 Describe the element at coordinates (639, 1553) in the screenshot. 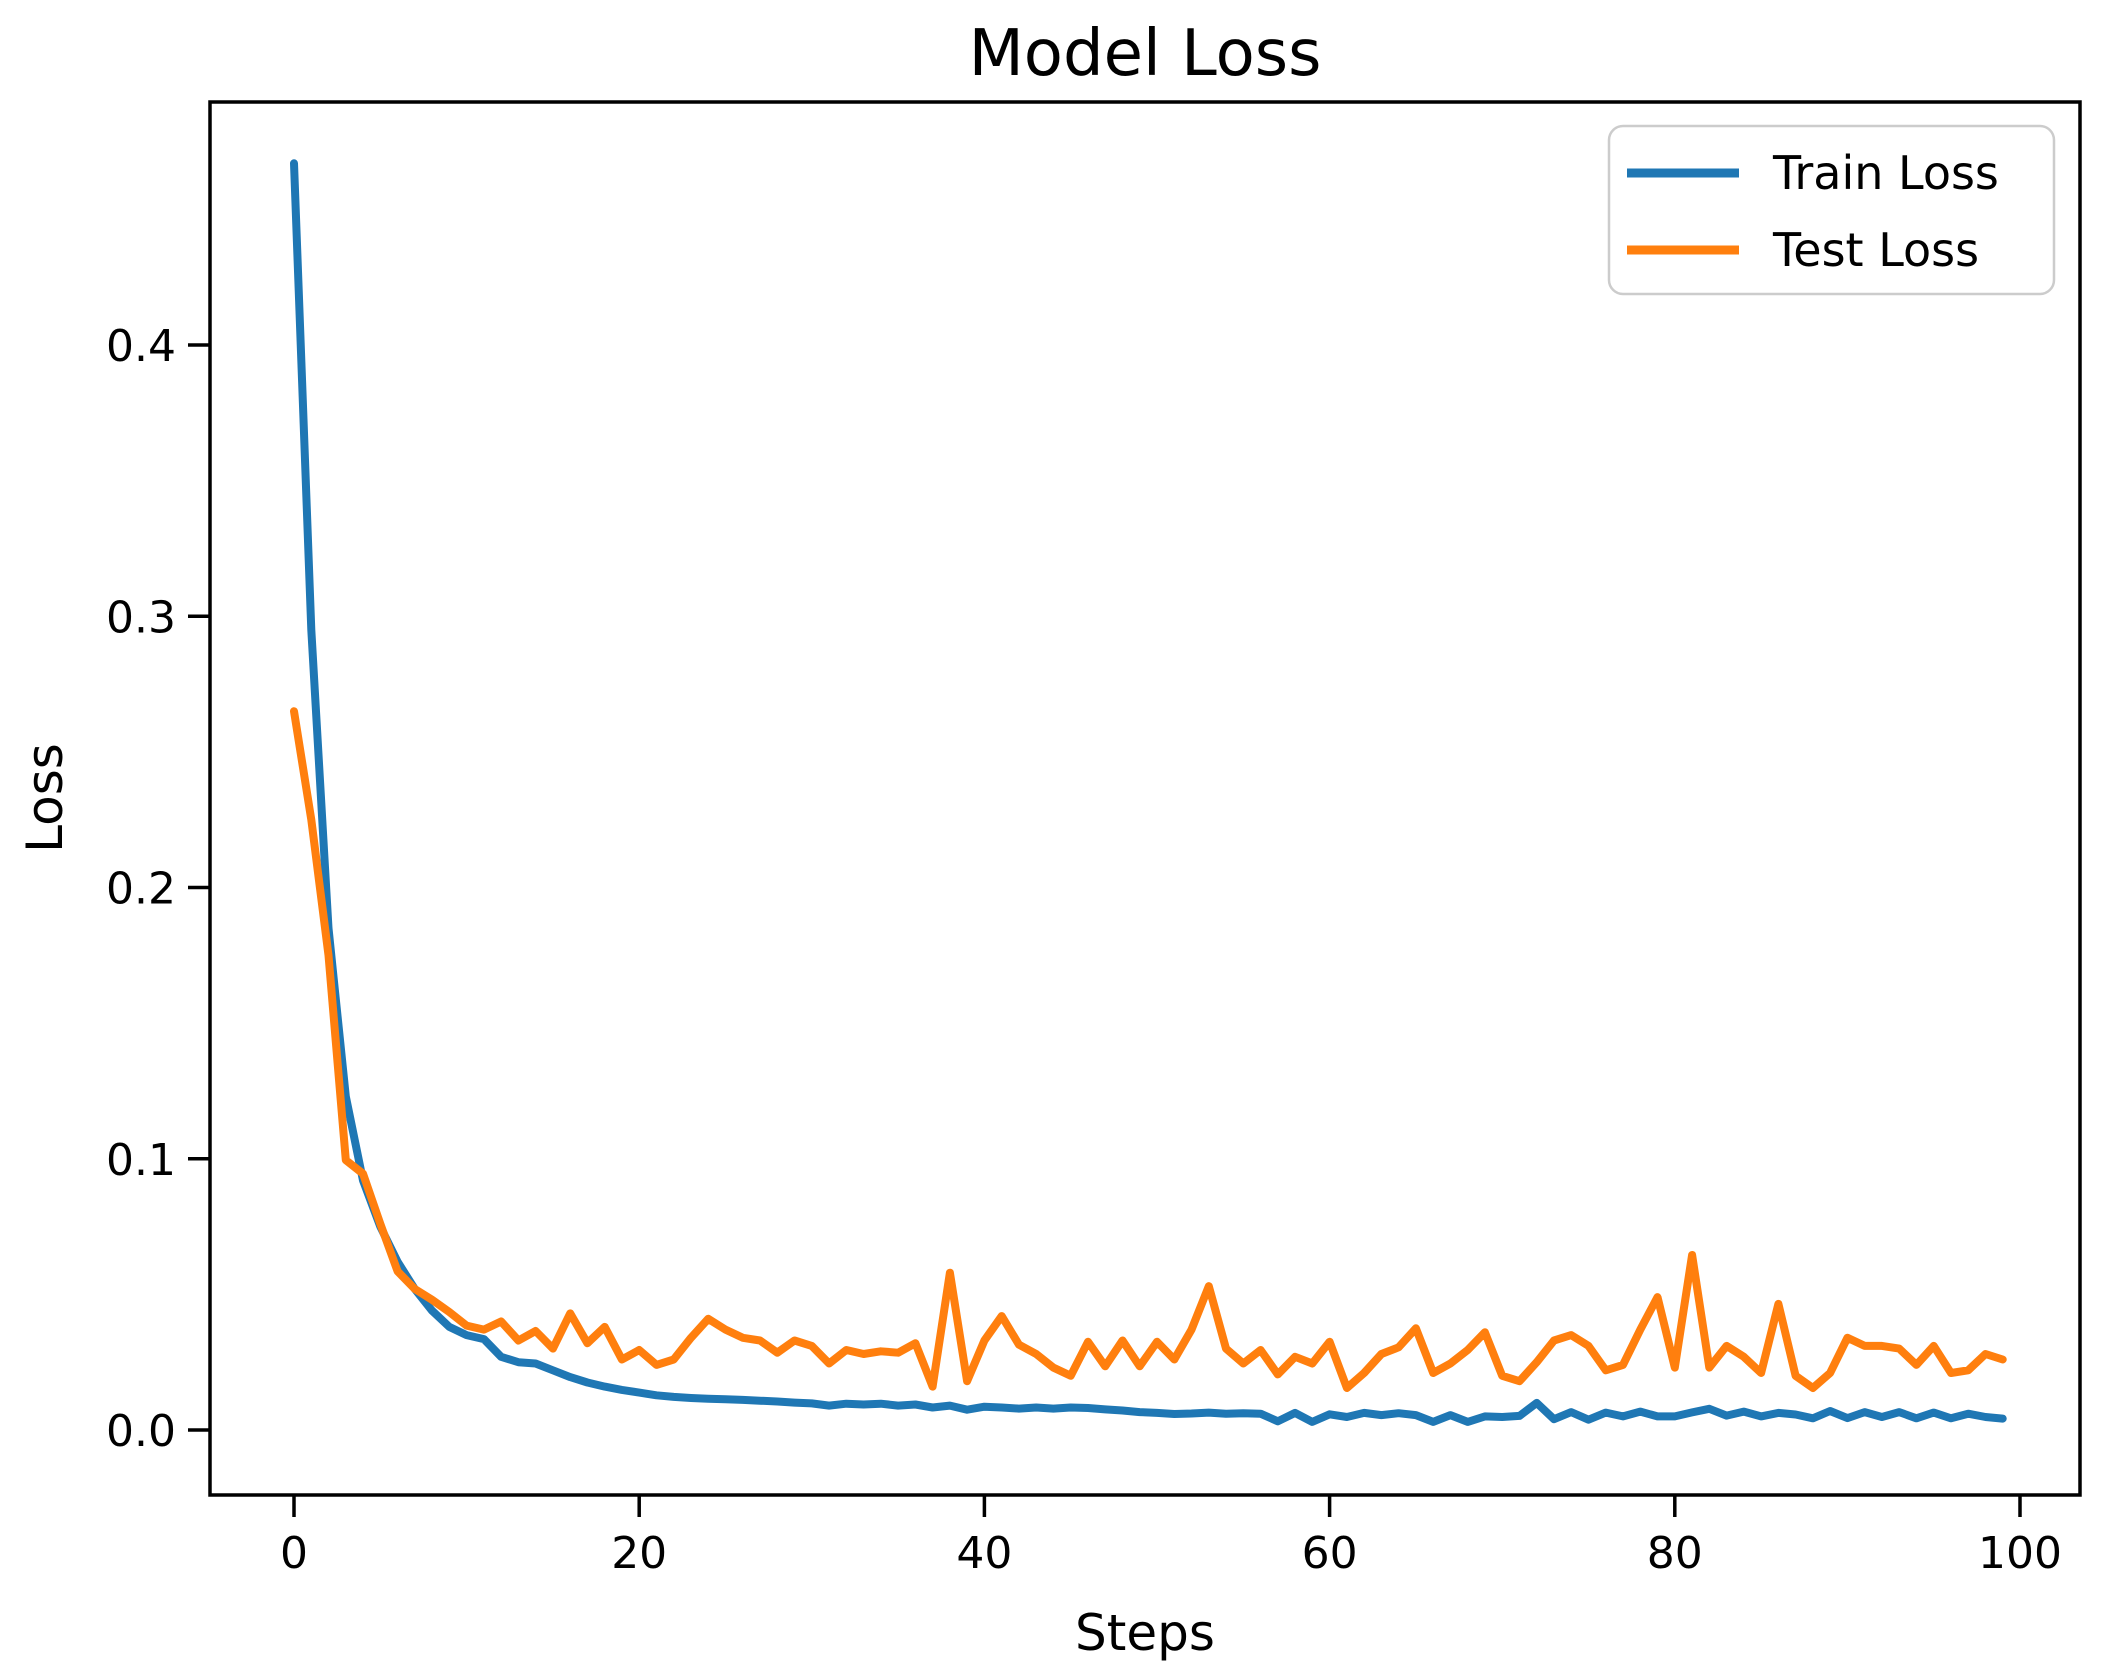

I see `x-tick-label: 20` at that location.